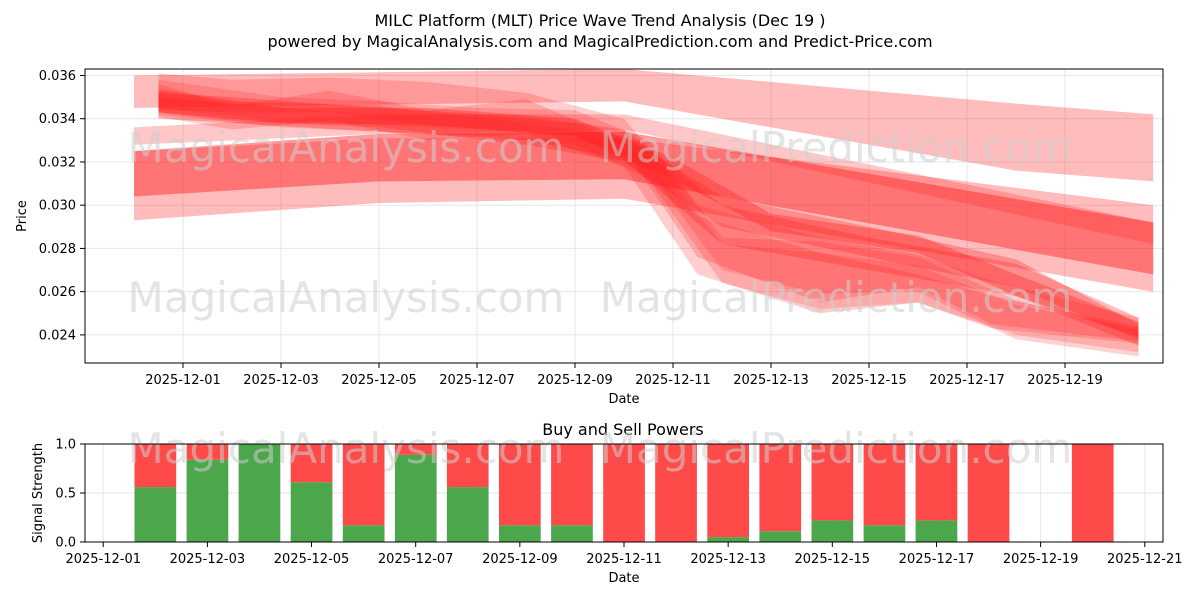  Describe the element at coordinates (312, 559) in the screenshot. I see `signal-x-tick-label: 2025-12-05` at that location.